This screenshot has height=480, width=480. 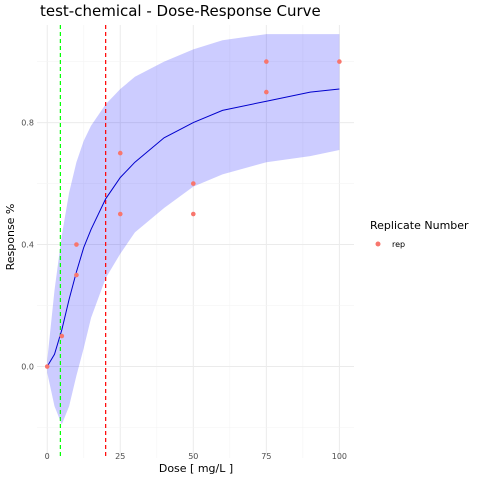 I want to click on y-axis-ticks: 0.0 0.4 0.8, so click(x=27, y=245).